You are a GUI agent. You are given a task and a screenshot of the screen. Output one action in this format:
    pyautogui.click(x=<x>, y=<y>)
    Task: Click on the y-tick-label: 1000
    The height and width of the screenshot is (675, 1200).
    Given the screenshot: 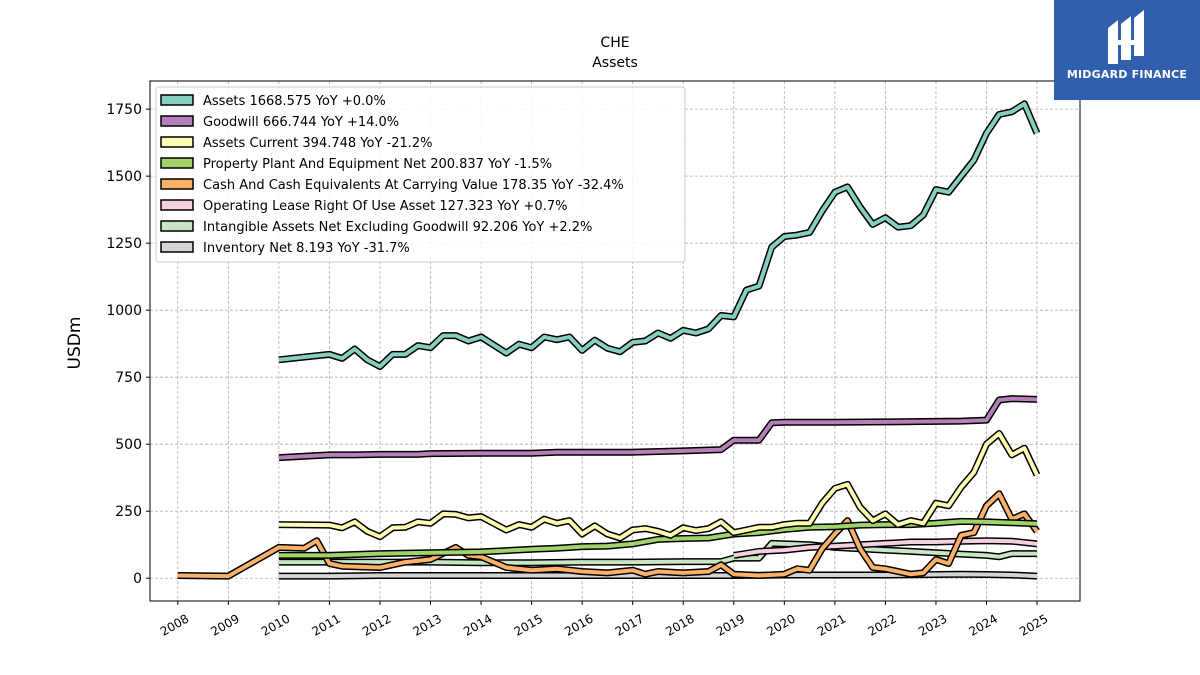 What is the action you would take?
    pyautogui.click(x=124, y=311)
    